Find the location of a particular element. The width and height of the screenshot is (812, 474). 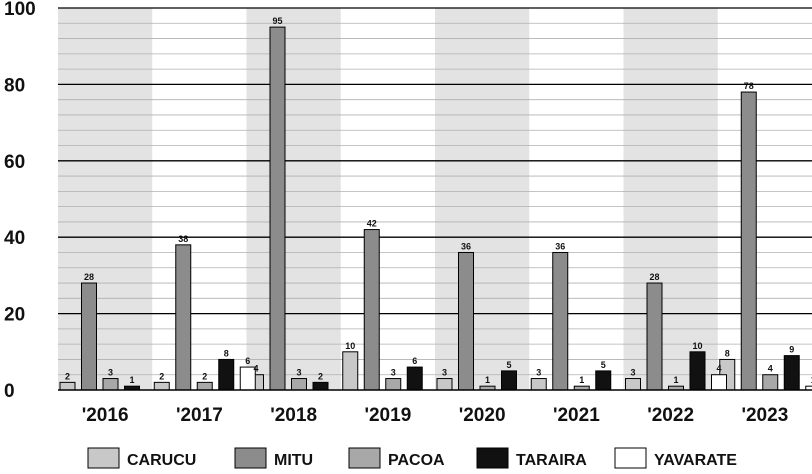

x-tick-label: '2020 is located at coordinates (482, 415).